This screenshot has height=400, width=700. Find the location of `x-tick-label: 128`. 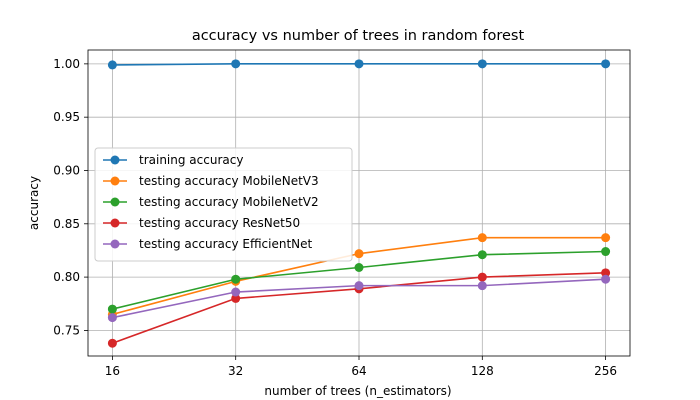

x-tick-label: 128 is located at coordinates (482, 371).